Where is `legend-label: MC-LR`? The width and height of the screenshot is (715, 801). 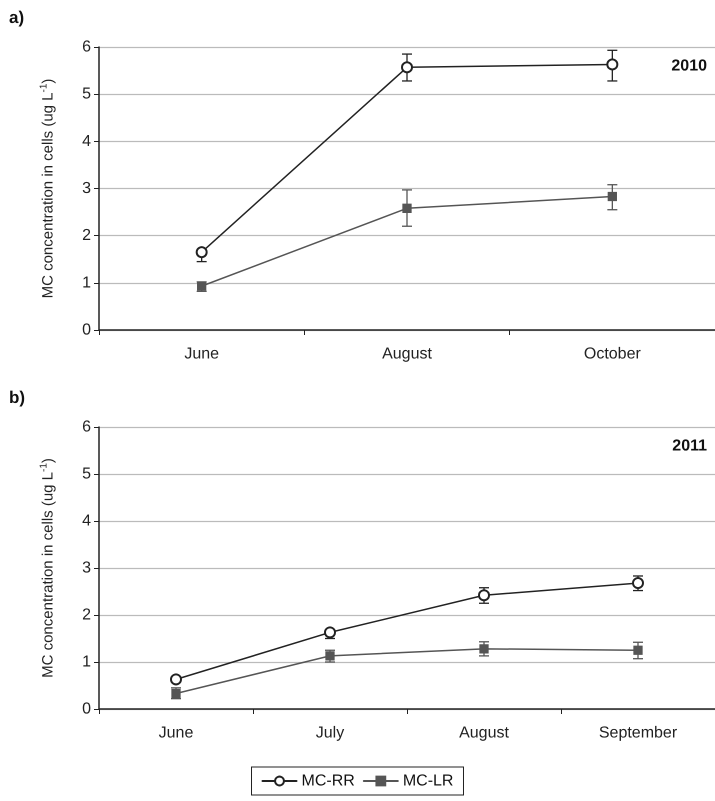
legend-label: MC-LR is located at coordinates (428, 781).